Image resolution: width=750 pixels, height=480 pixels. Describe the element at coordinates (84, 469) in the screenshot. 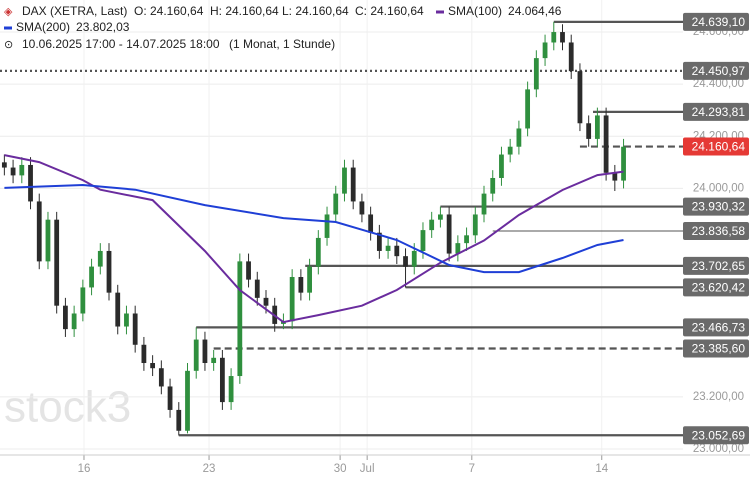

I see `x-tick-label: 16` at that location.